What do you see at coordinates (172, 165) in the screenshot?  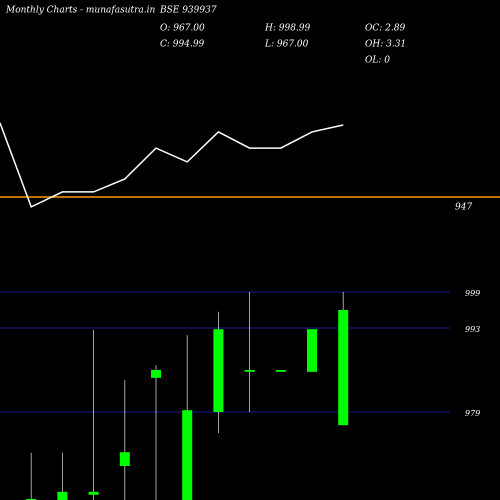 I see `price-line` at bounding box center [172, 165].